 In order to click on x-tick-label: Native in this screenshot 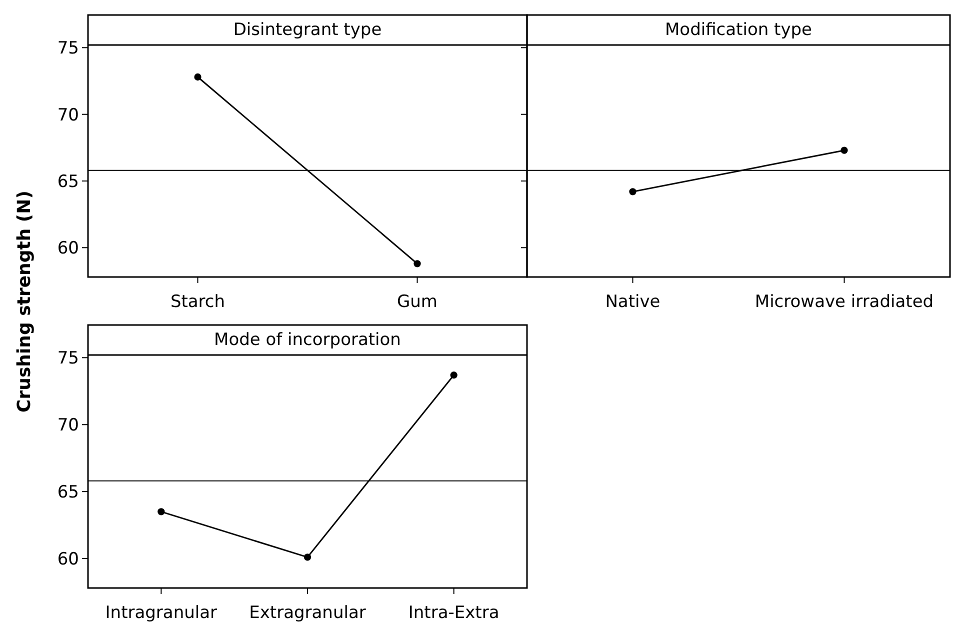, I will do `click(632, 302)`.